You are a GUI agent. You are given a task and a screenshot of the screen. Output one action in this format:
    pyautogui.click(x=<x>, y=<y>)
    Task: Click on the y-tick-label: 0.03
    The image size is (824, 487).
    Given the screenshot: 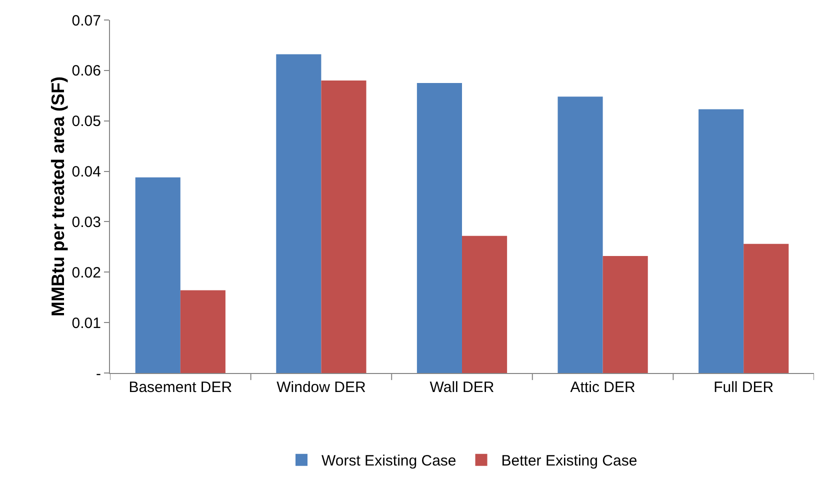 What is the action you would take?
    pyautogui.click(x=86, y=222)
    